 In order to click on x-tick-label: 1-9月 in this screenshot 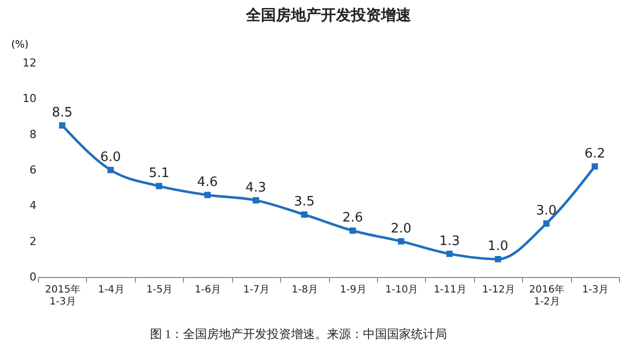, I will do `click(353, 290)`.